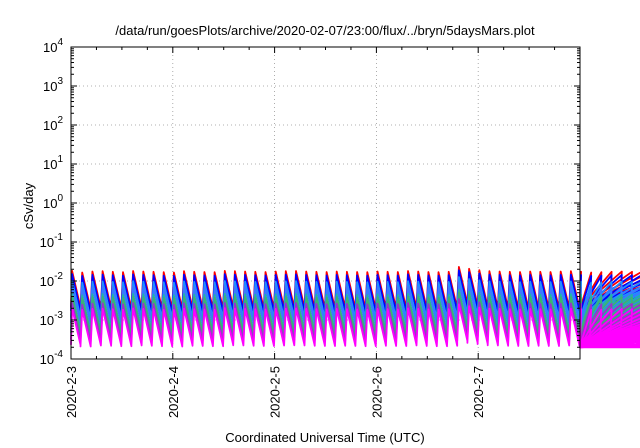 The height and width of the screenshot is (448, 640). Describe the element at coordinates (52, 241) in the screenshot. I see `y-tick-label: 10⁻¹` at that location.